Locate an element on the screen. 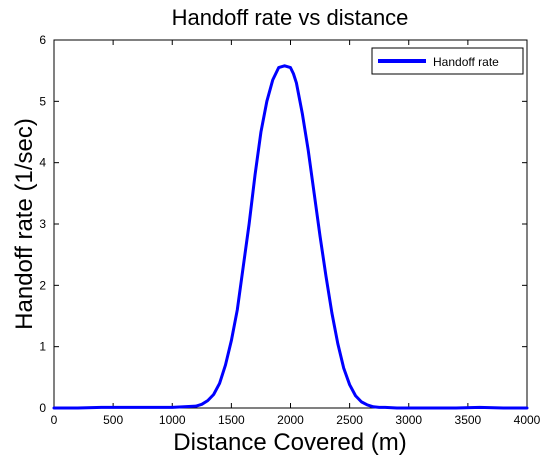 The image size is (550, 466). x-tick-label: 2500 is located at coordinates (349, 420).